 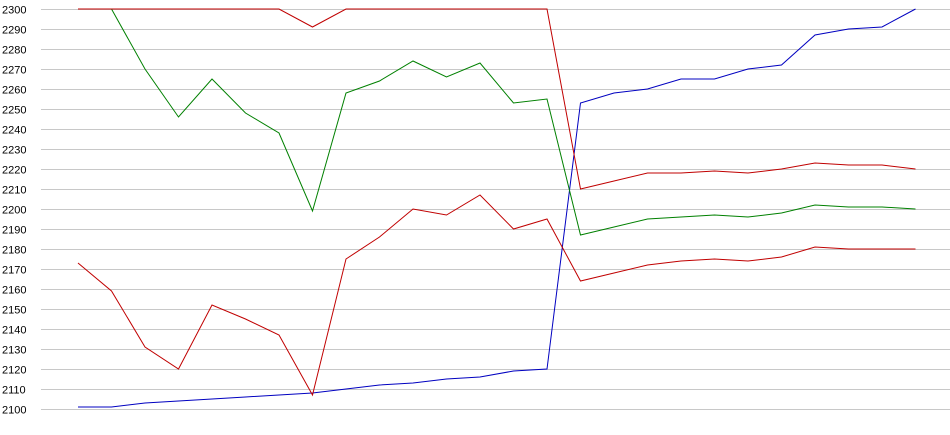 What do you see at coordinates (14, 271) in the screenshot?
I see `y-tick-label: 2170` at bounding box center [14, 271].